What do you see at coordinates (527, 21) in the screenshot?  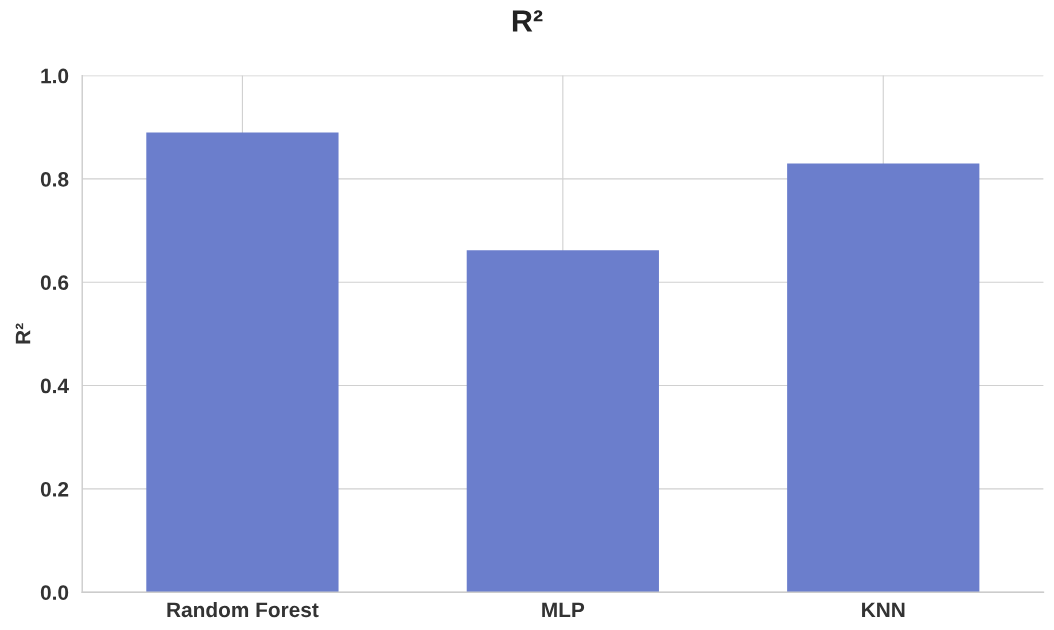 I see `chart-title: R²` at bounding box center [527, 21].